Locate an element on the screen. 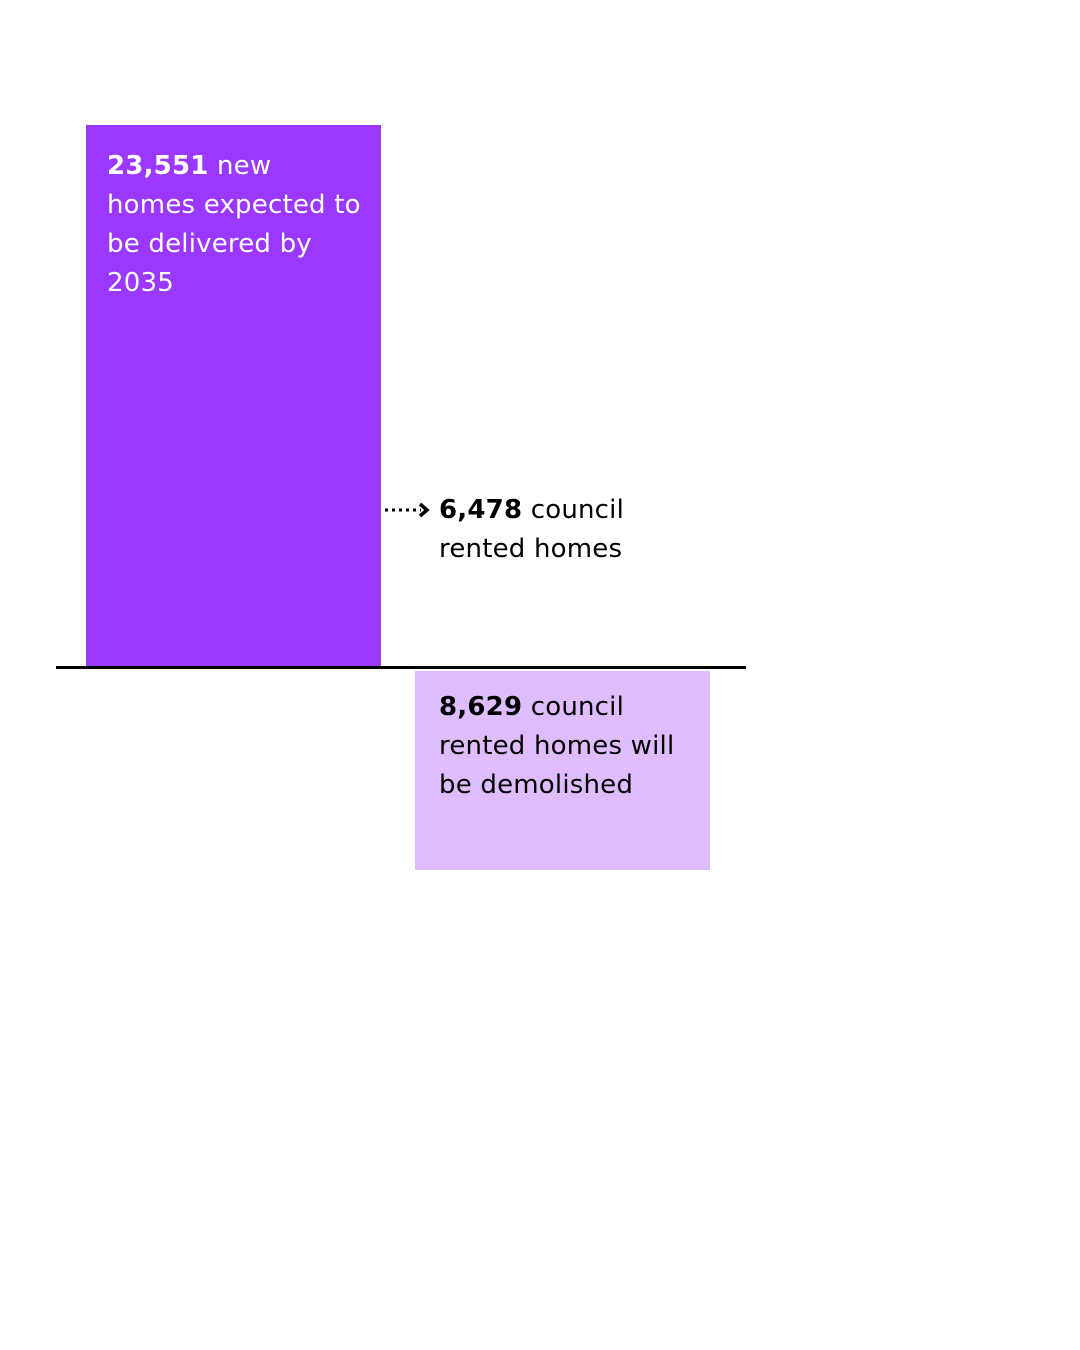 This screenshot has width=1080, height=1350. dotted-arrow-icon is located at coordinates (407, 510).